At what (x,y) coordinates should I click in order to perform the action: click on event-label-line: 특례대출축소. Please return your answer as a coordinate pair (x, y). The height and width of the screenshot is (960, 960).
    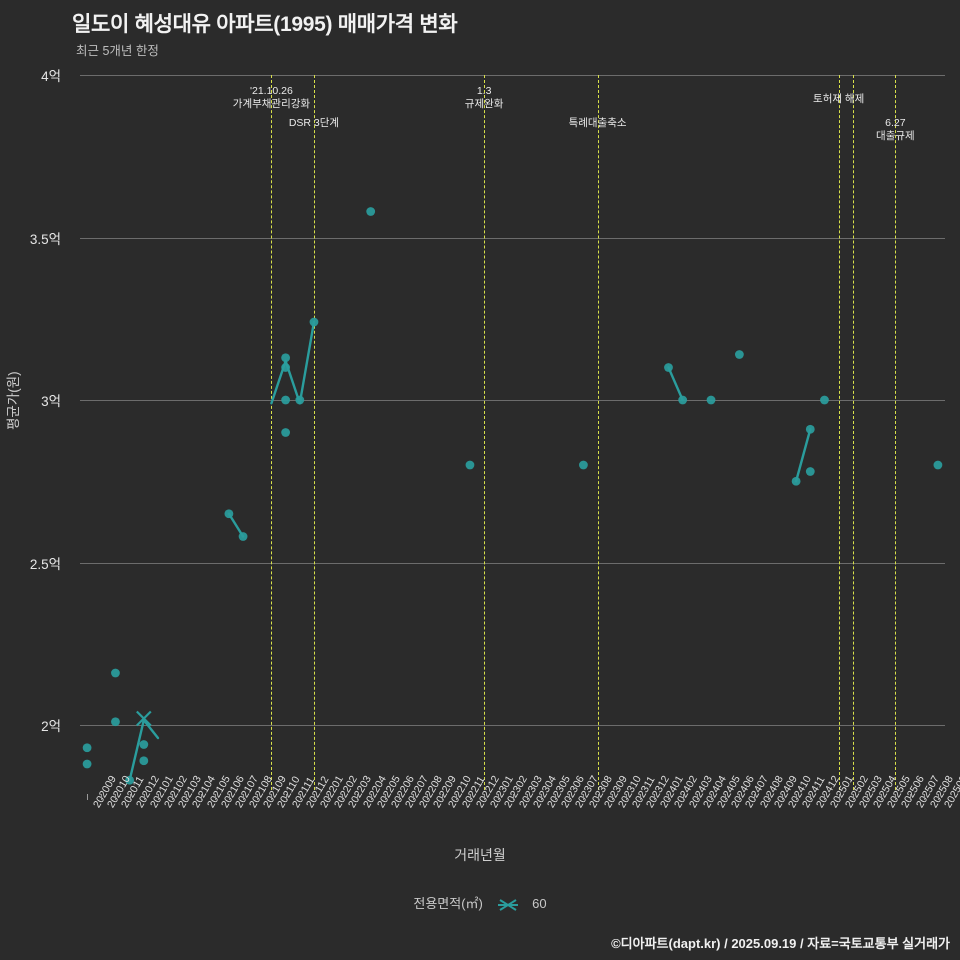
    Looking at the image, I should click on (597, 123).